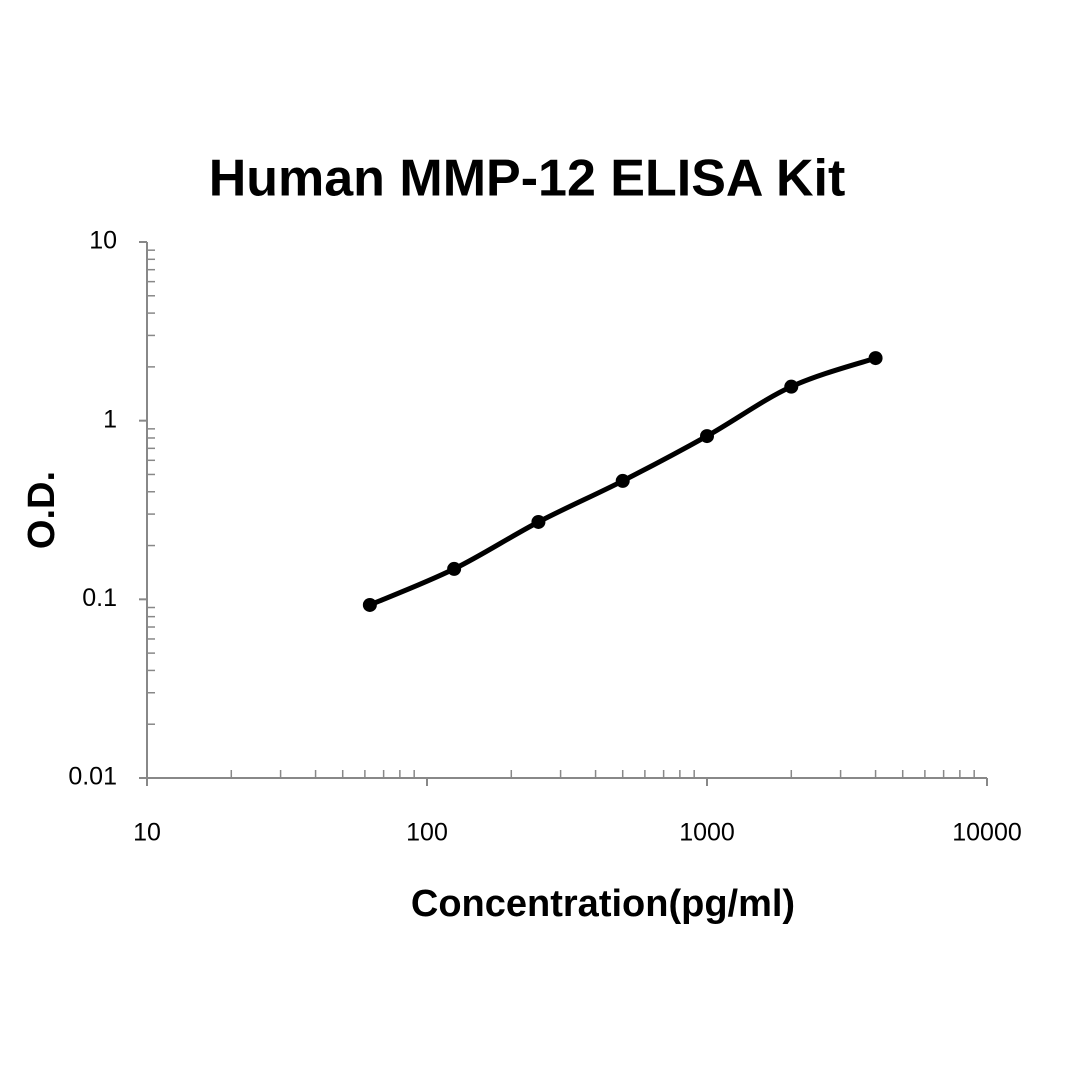 This screenshot has width=1080, height=1080. Describe the element at coordinates (707, 833) in the screenshot. I see `x-tick-label: 1000` at that location.